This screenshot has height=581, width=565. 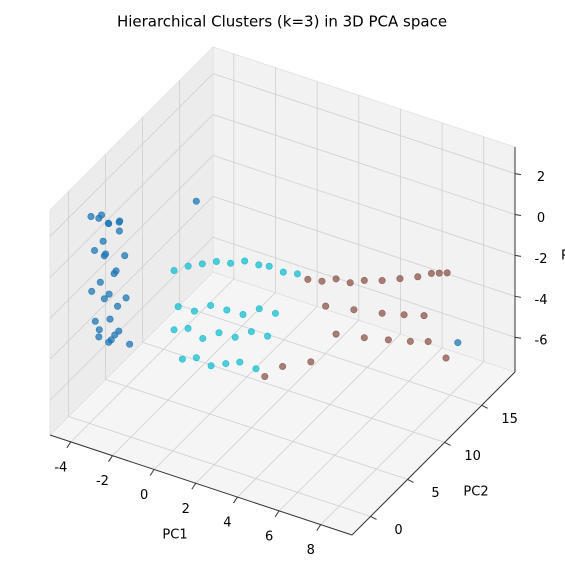 What do you see at coordinates (102, 481) in the screenshot?
I see `x-tick-label: -2` at bounding box center [102, 481].